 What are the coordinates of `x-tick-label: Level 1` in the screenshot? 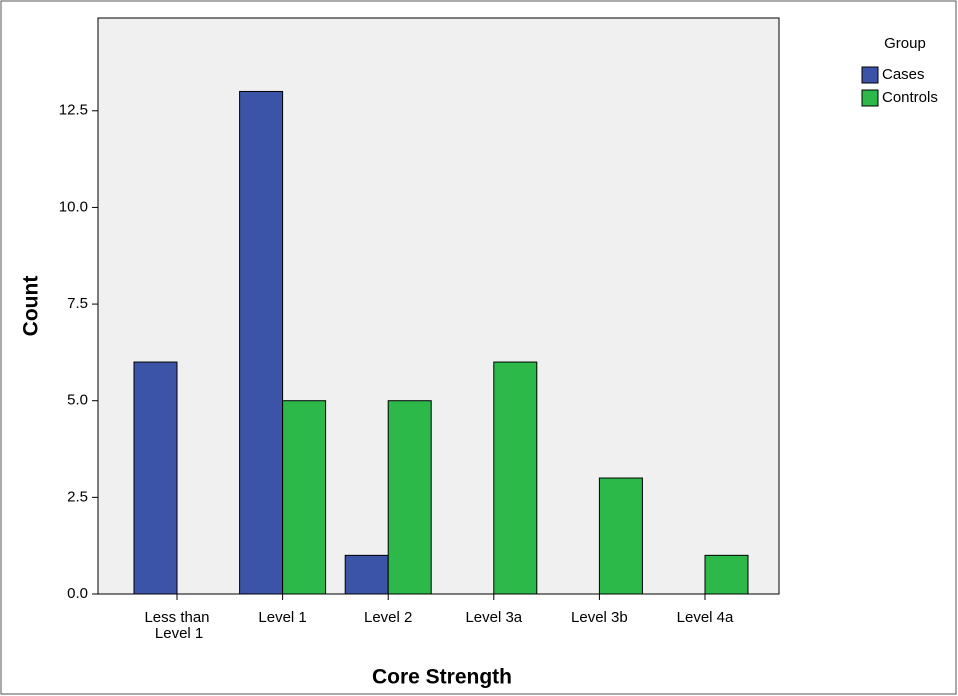 It's located at (282, 617).